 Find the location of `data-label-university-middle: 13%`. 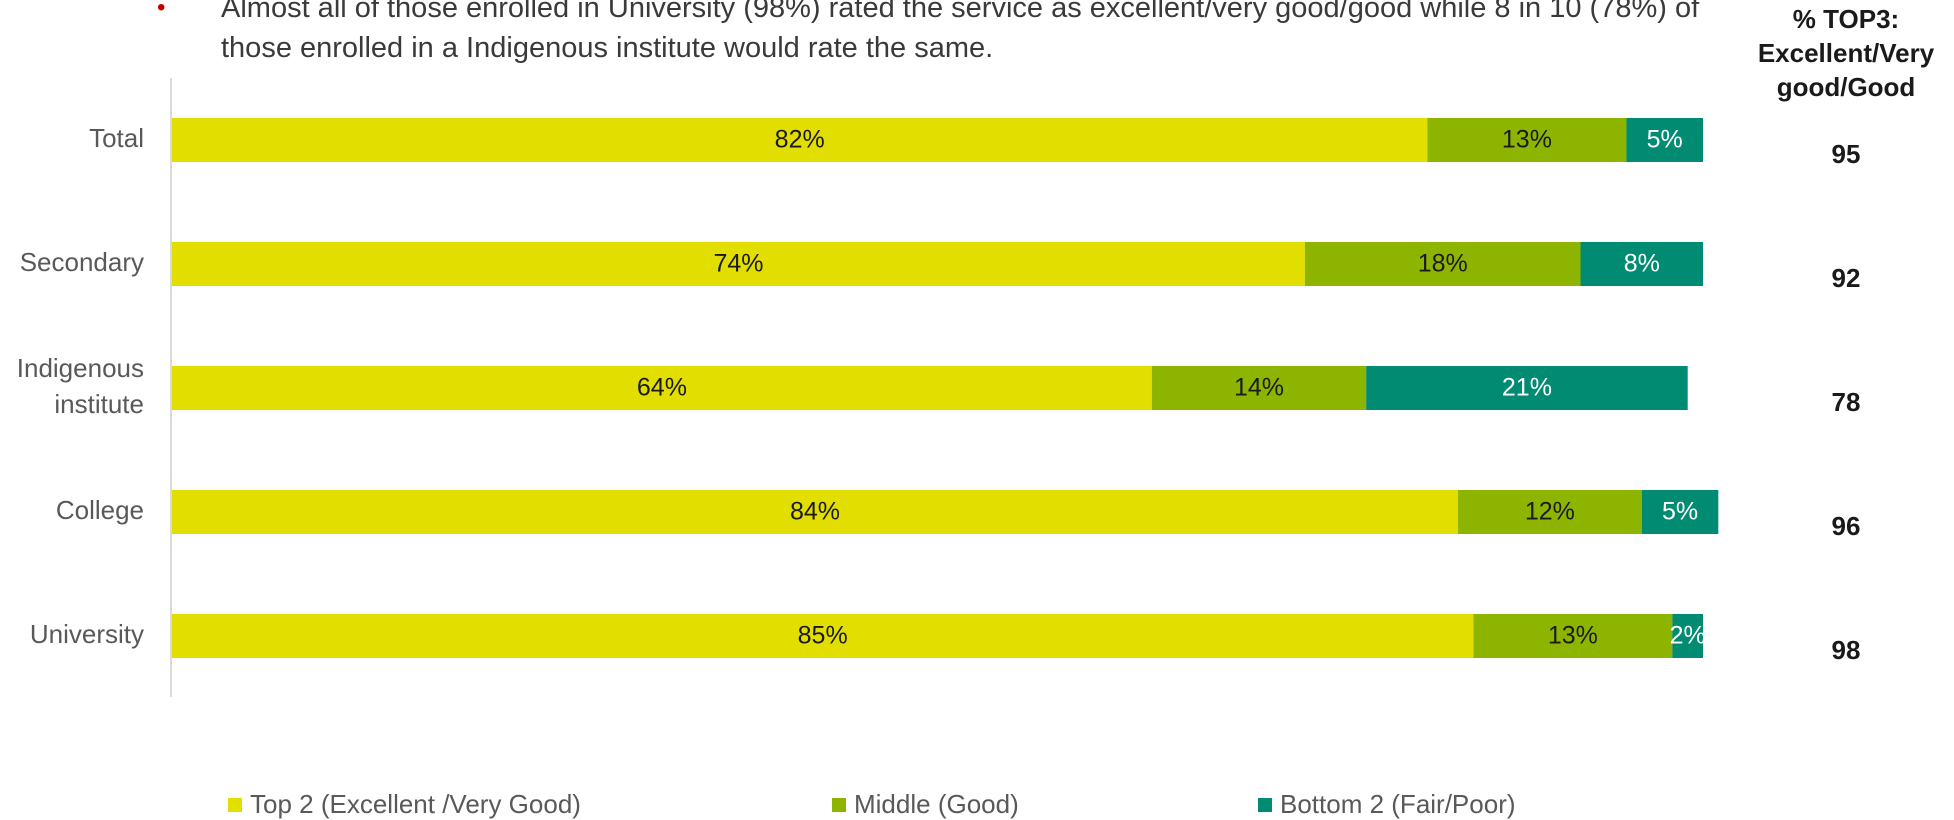

data-label-university-middle: 13% is located at coordinates (1573, 636).